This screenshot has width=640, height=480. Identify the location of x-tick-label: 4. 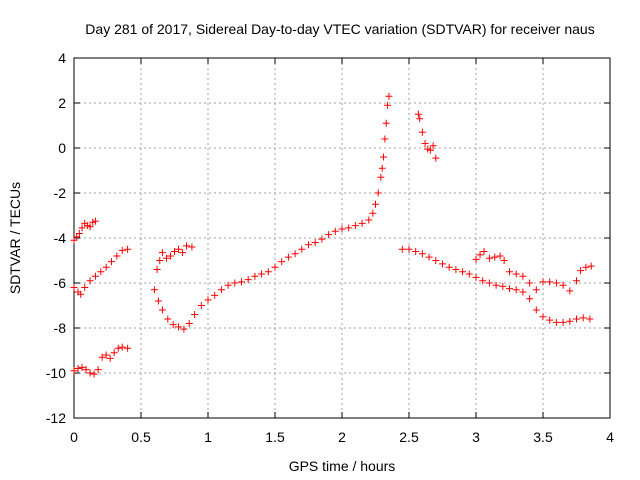
(610, 437).